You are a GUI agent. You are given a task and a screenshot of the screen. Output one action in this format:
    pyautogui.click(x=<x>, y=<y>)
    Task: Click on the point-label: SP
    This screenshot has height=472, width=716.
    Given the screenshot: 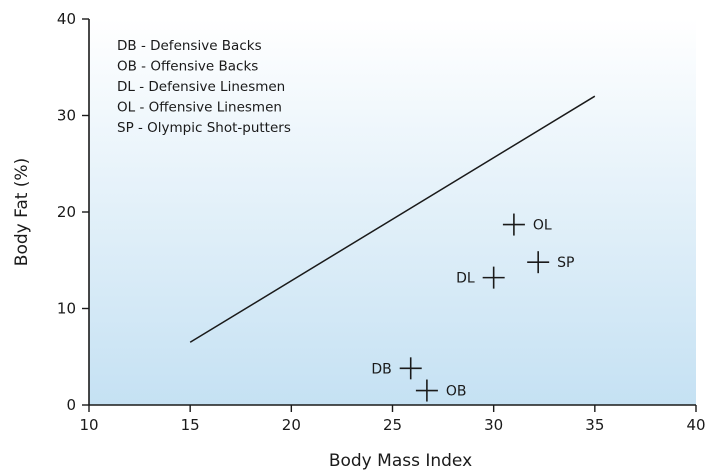 What is the action you would take?
    pyautogui.click(x=565, y=263)
    